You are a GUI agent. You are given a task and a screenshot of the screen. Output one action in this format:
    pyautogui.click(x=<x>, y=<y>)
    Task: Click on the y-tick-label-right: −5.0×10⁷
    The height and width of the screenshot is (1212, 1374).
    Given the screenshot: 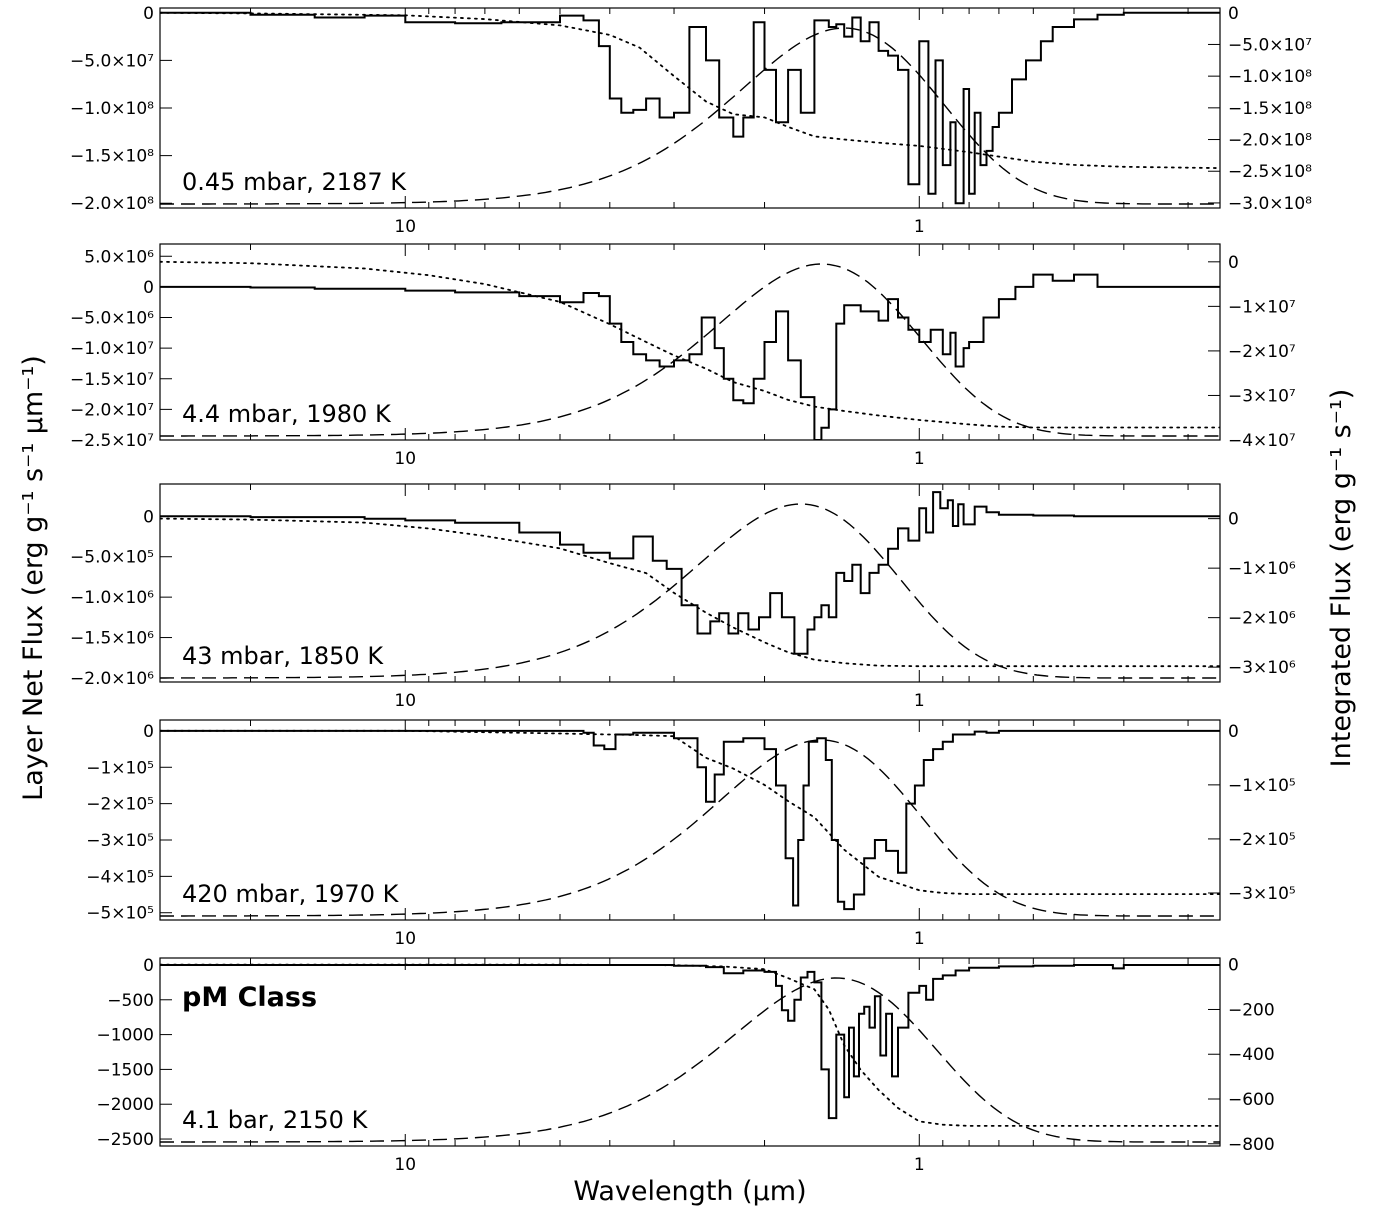 What is the action you would take?
    pyautogui.click(x=1270, y=45)
    